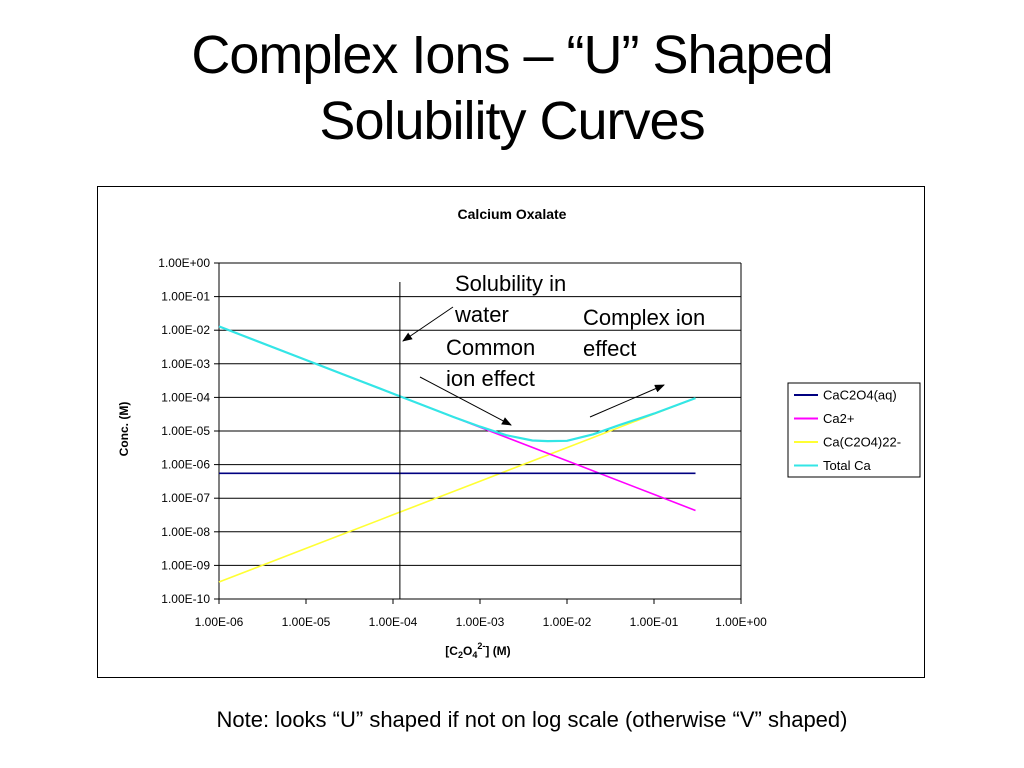 Image resolution: width=1024 pixels, height=768 pixels. I want to click on arrow-common-ion, so click(465, 401).